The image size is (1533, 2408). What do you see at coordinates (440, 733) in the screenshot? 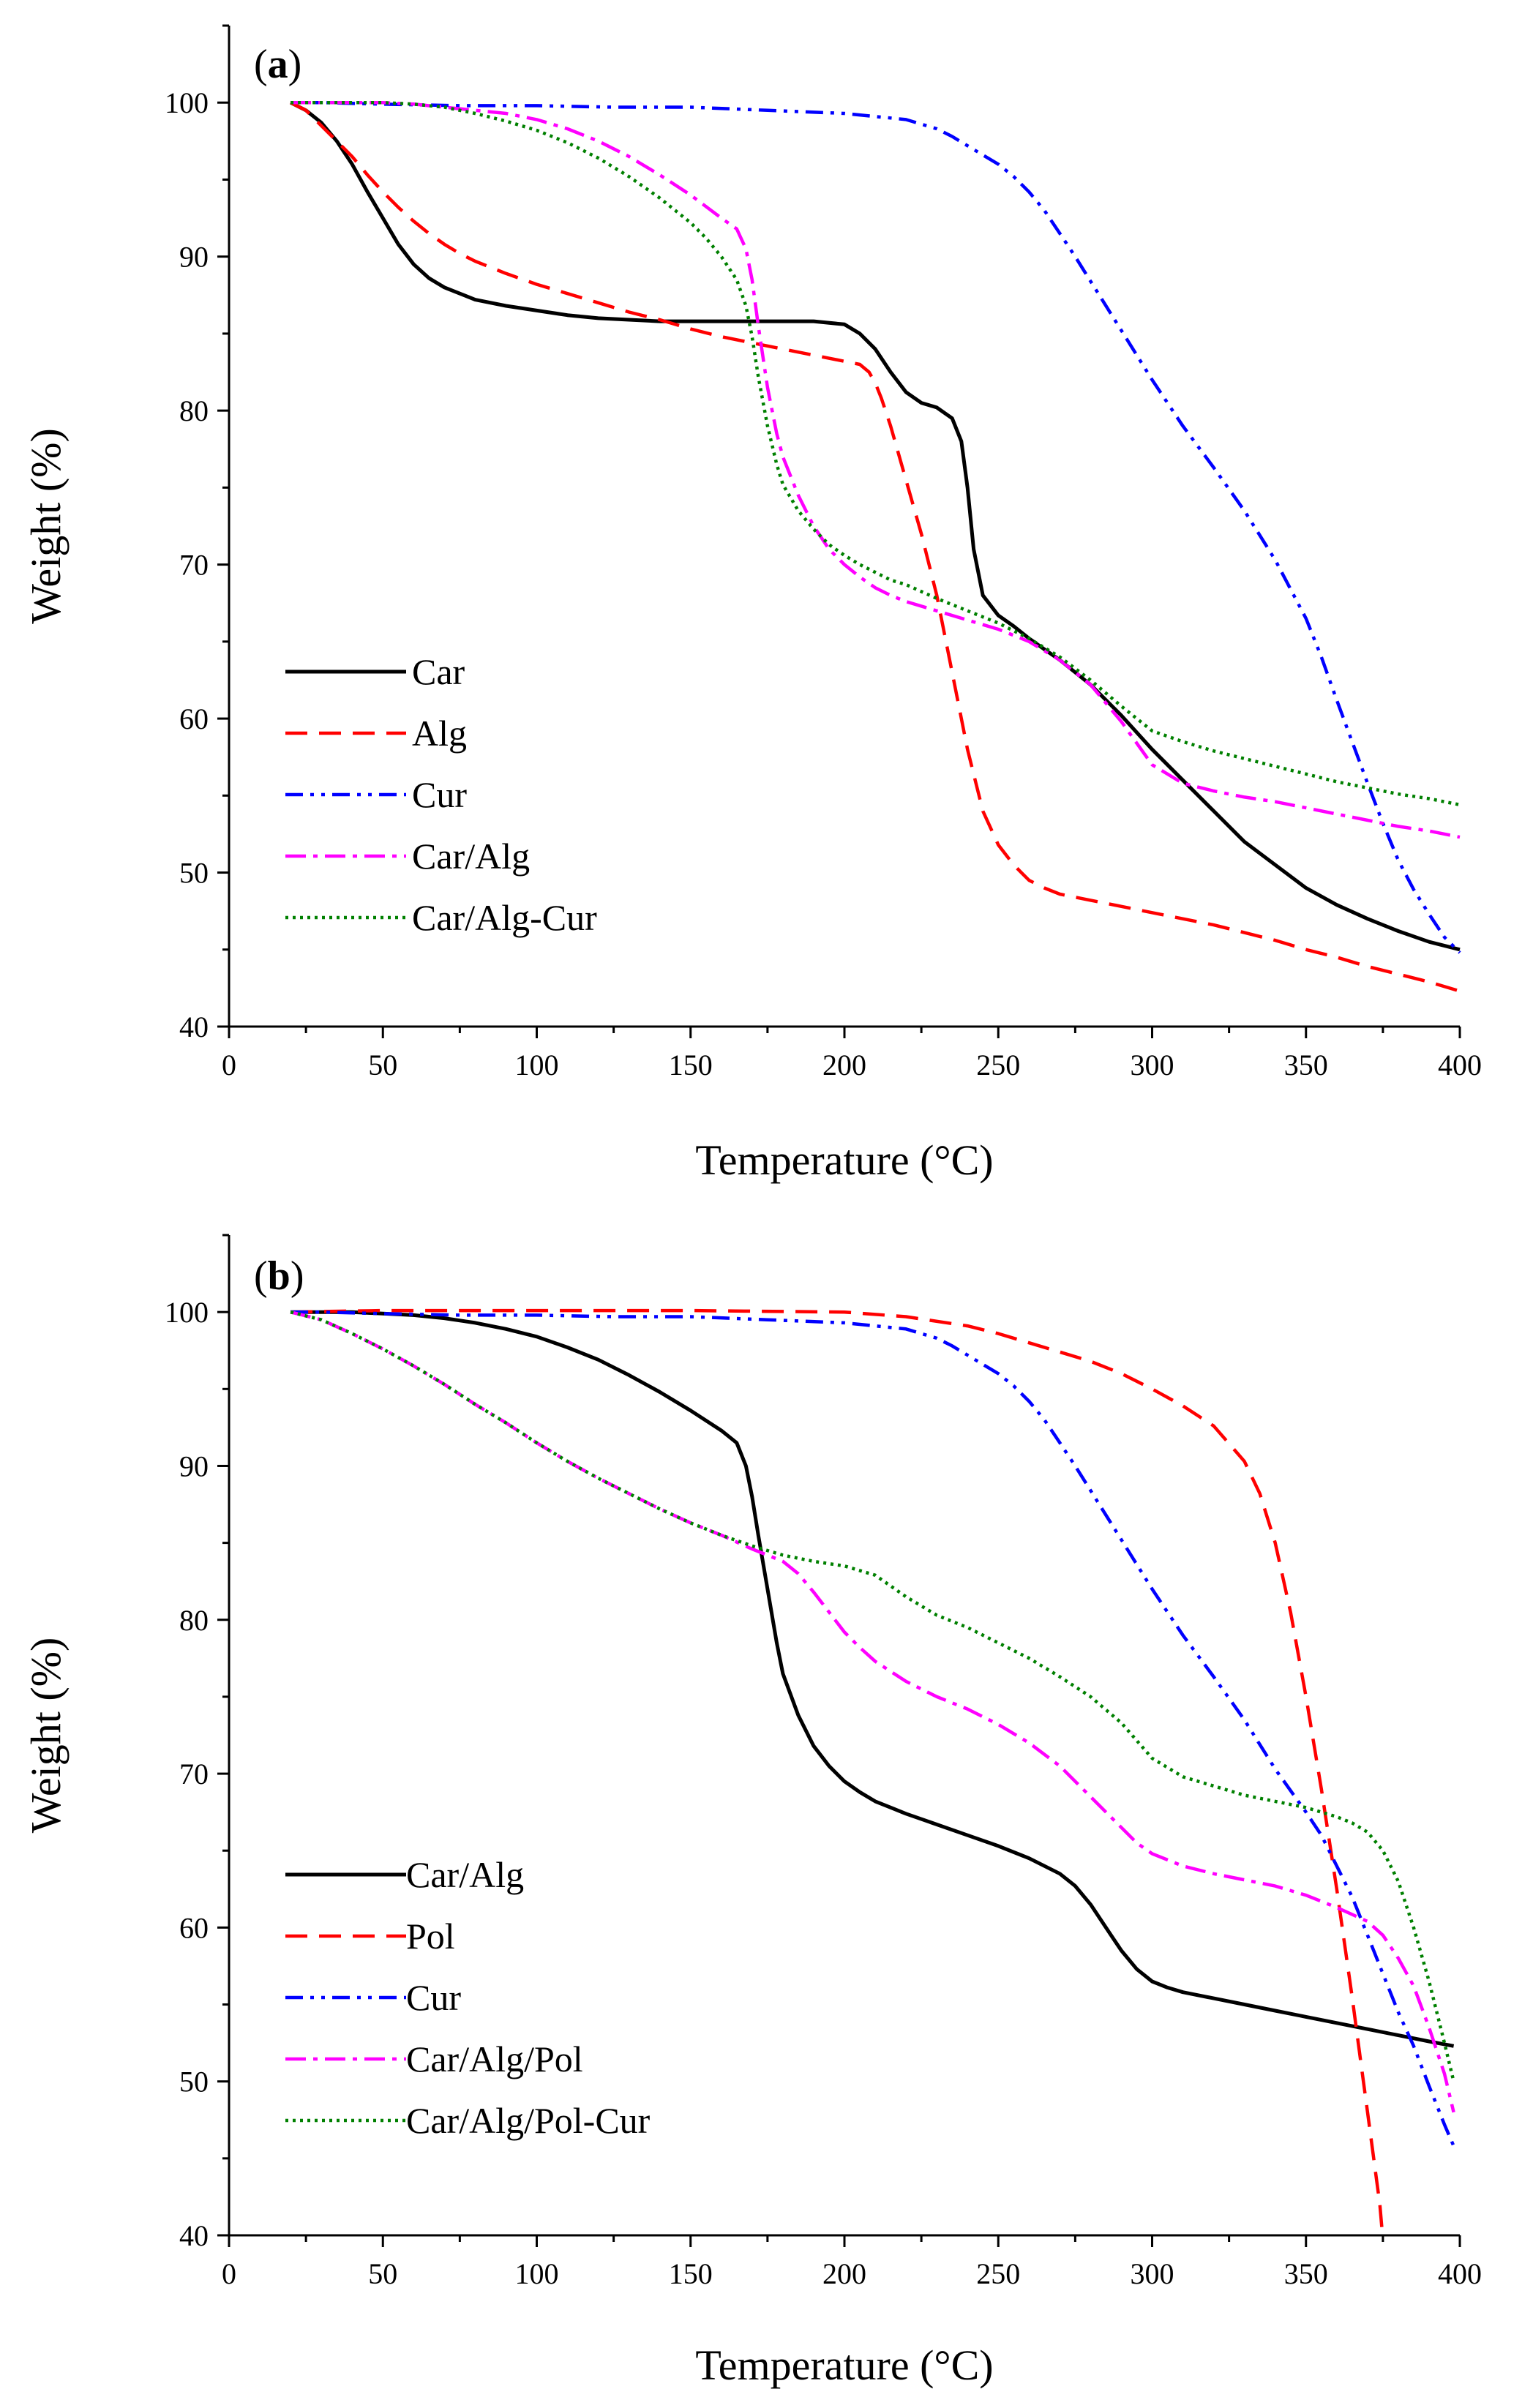
I see `legend-label: Alg` at bounding box center [440, 733].